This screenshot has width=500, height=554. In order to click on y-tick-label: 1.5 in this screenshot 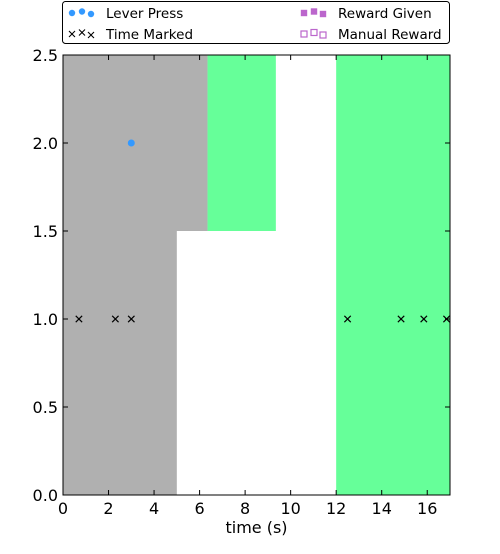, I will do `click(45, 231)`.